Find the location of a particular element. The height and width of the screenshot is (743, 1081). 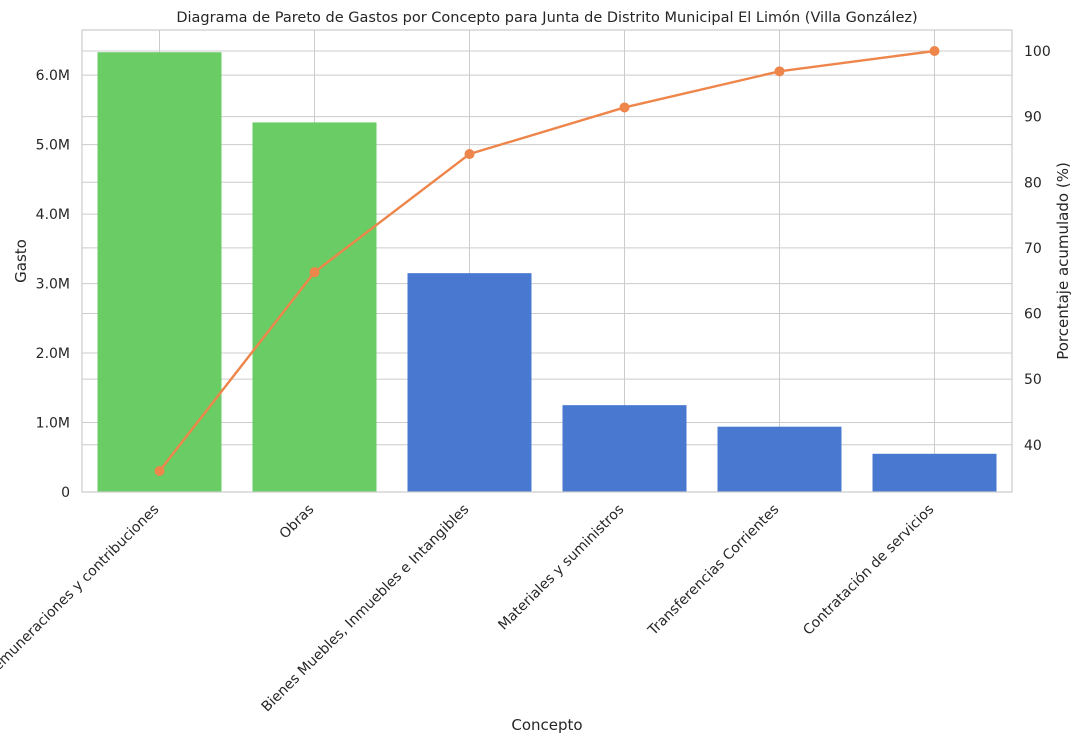

y-tick-label: 2.0M is located at coordinates (53, 354).